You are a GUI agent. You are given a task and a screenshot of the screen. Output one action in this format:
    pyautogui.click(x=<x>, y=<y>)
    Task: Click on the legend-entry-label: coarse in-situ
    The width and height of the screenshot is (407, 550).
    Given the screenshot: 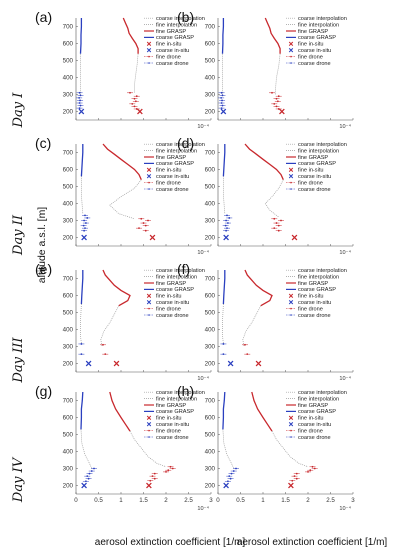 What is the action you would take?
    pyautogui.click(x=314, y=425)
    